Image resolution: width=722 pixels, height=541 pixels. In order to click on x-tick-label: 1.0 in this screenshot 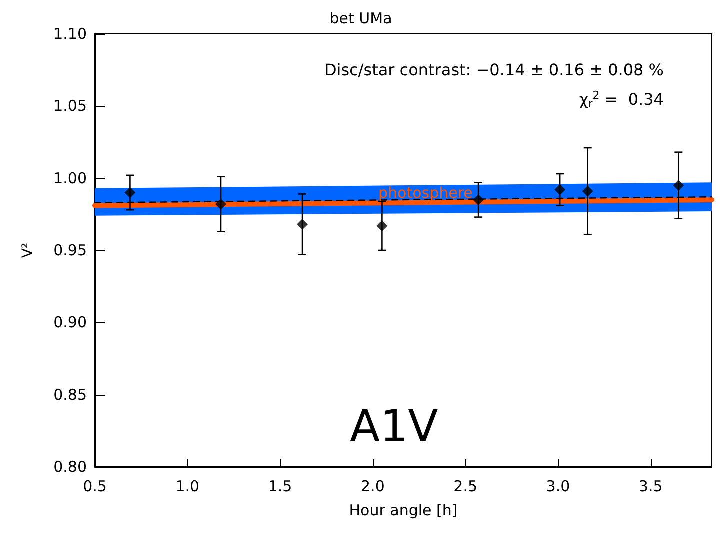, I will do `click(188, 487)`.